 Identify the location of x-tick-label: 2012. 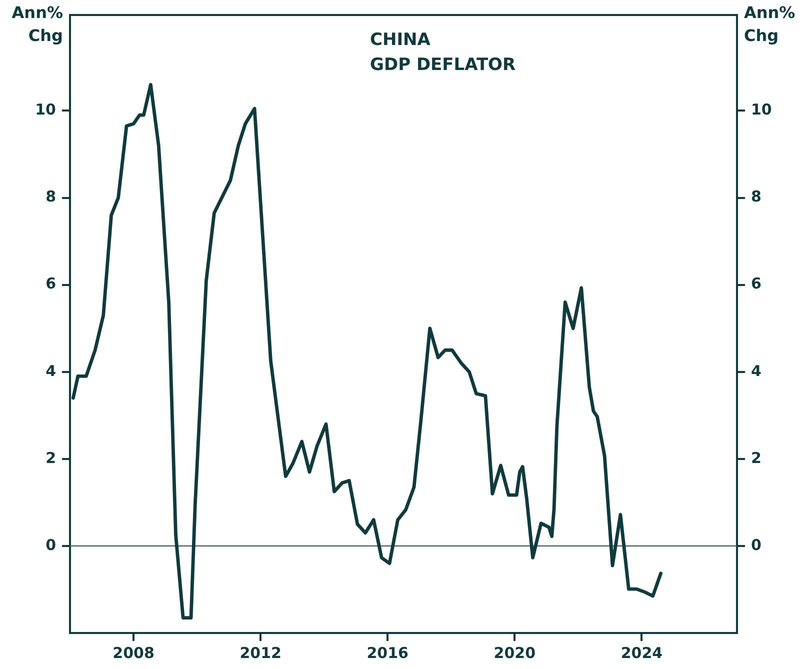
(261, 653).